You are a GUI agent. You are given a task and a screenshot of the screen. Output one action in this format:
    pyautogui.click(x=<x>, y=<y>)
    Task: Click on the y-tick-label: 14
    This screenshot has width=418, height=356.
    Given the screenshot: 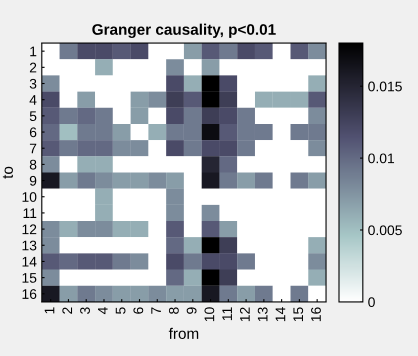 What is the action you would take?
    pyautogui.click(x=29, y=261)
    